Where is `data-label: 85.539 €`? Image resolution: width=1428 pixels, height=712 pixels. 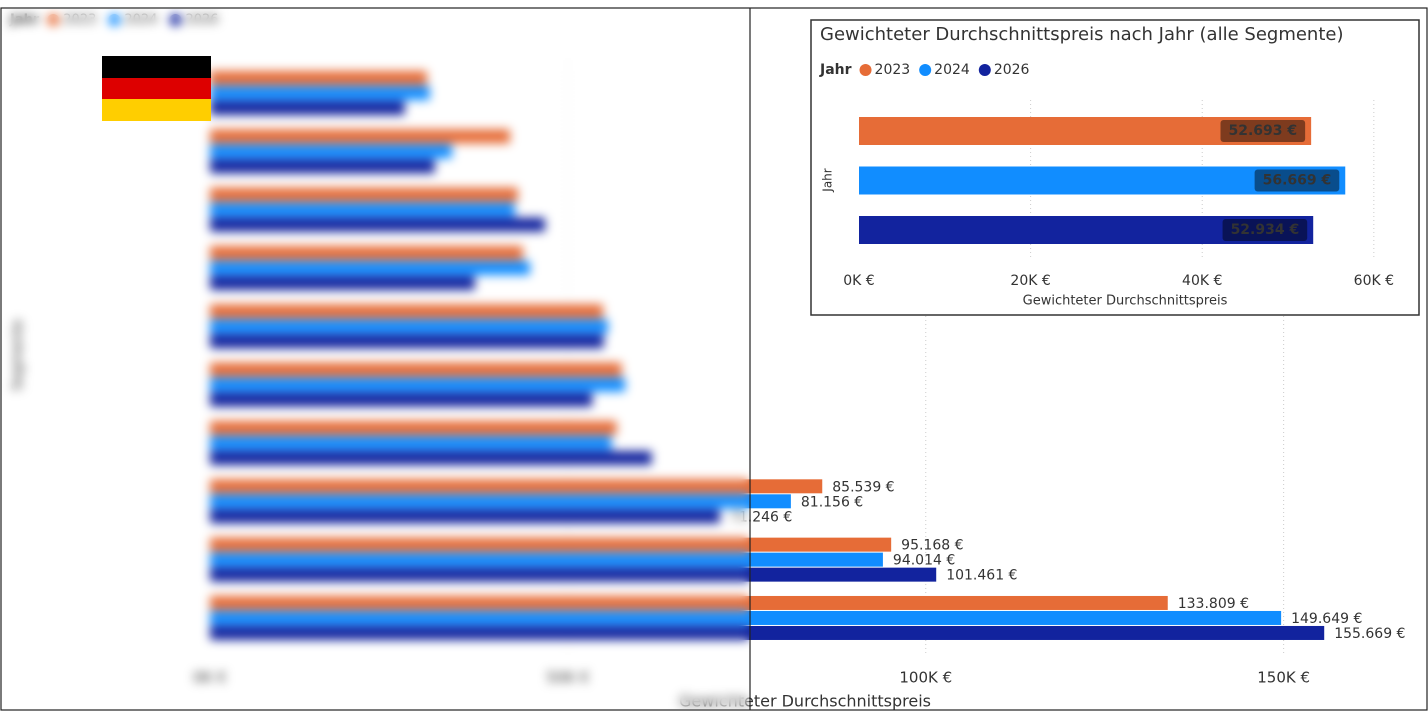
data-label: 85.539 € is located at coordinates (863, 487).